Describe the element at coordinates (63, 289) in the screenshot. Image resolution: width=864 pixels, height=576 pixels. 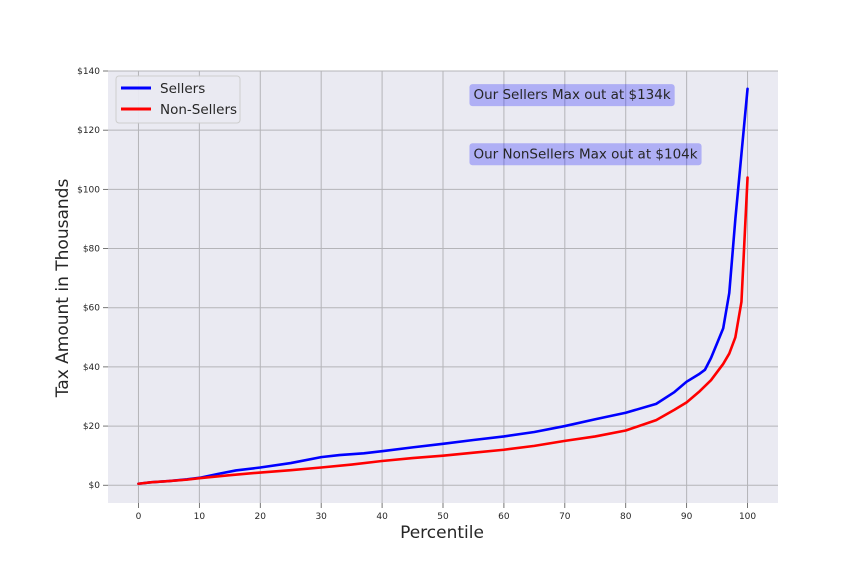
I see `y-axis-label: Tax Amount in Thousands` at that location.